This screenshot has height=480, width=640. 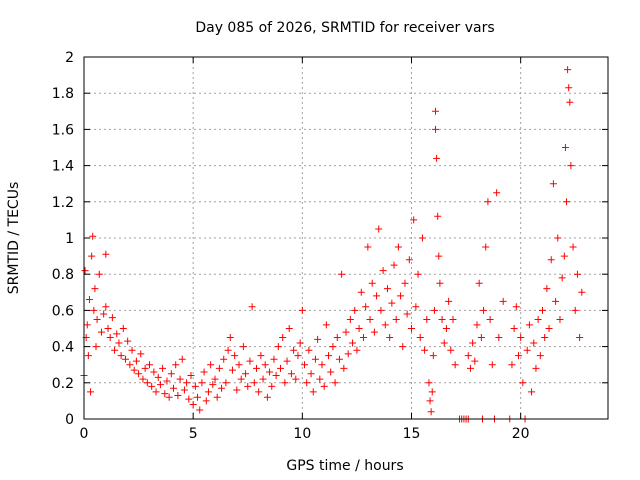 I want to click on x-axis-label: GPS time / hours, so click(x=344, y=466).